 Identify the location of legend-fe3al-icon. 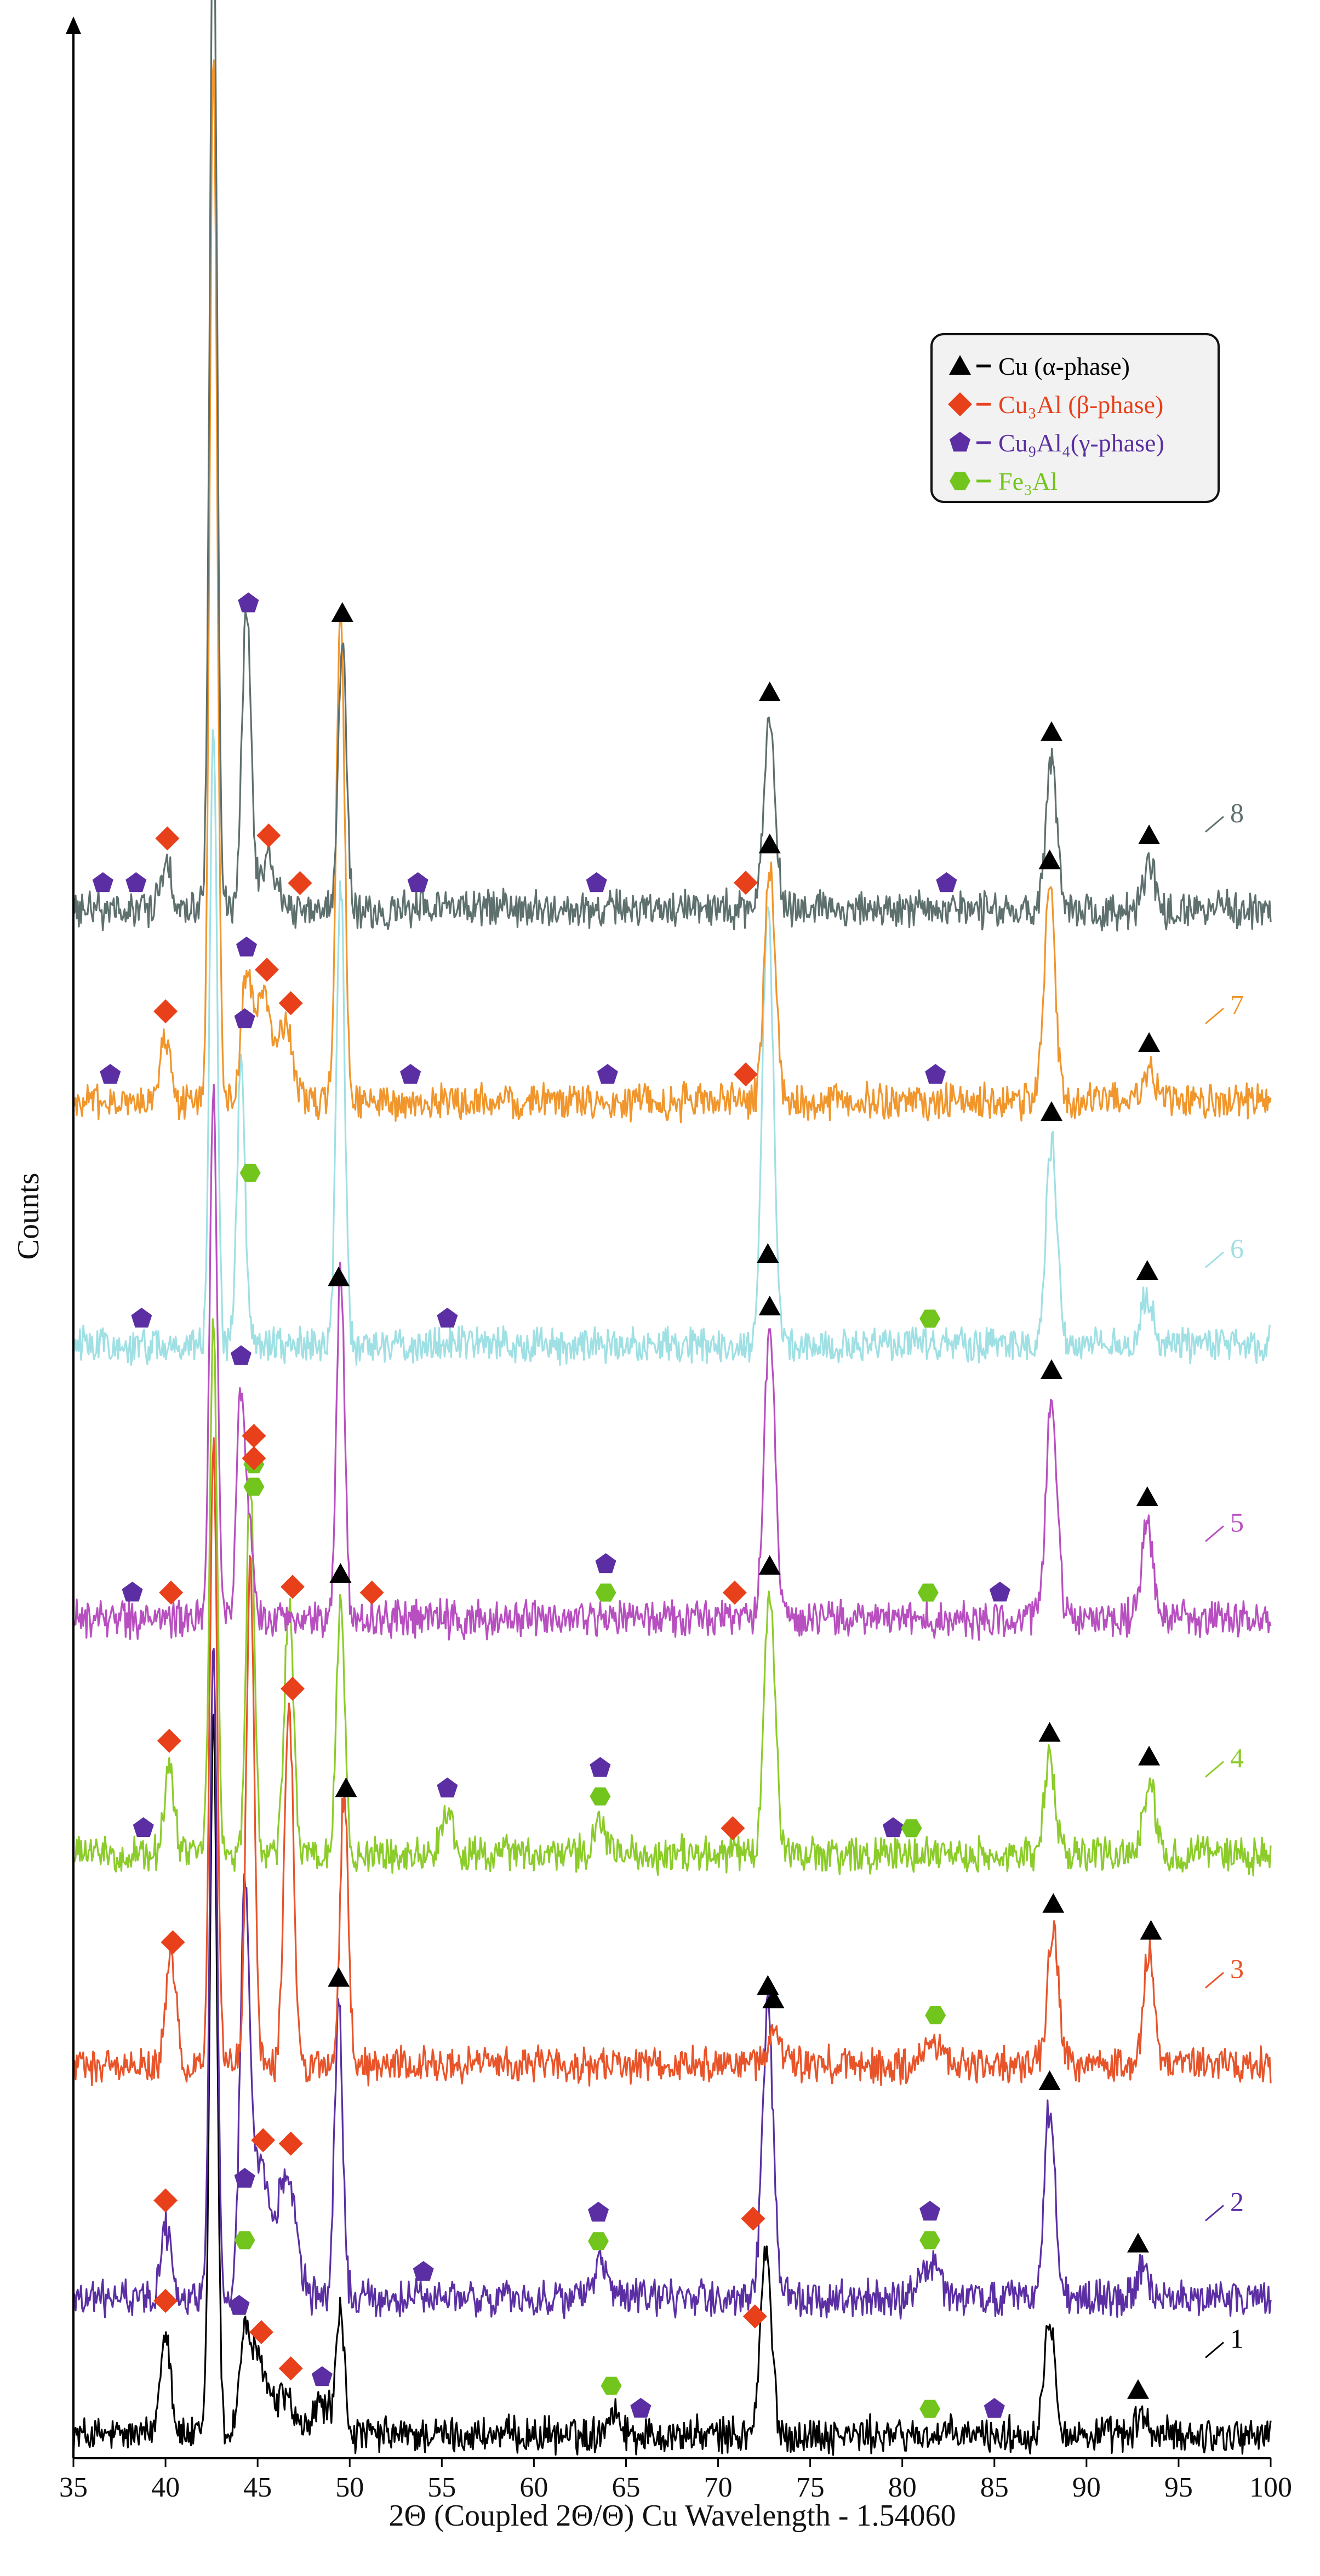
(960, 481).